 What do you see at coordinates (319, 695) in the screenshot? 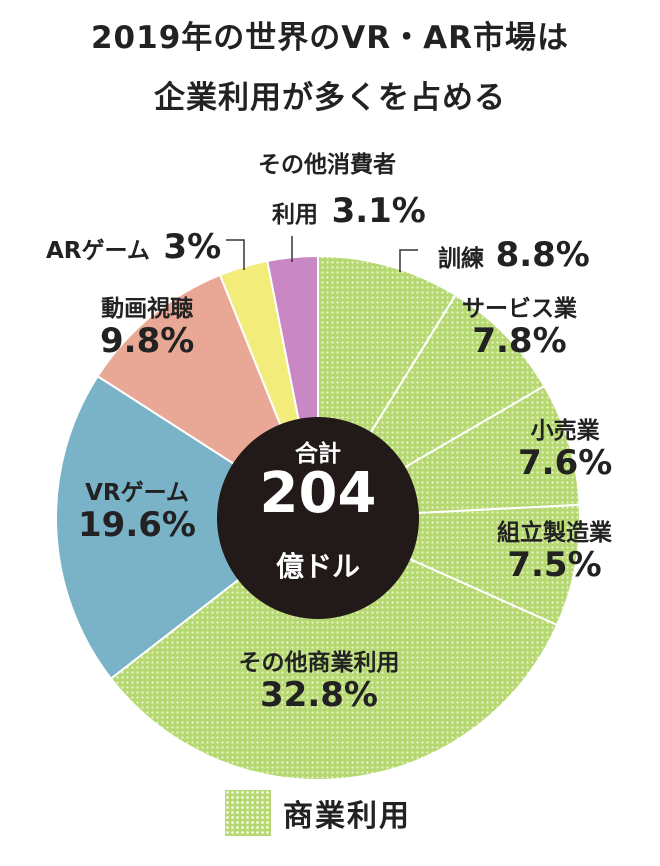
I see `label-other-commercial-value: 32.8%` at bounding box center [319, 695].